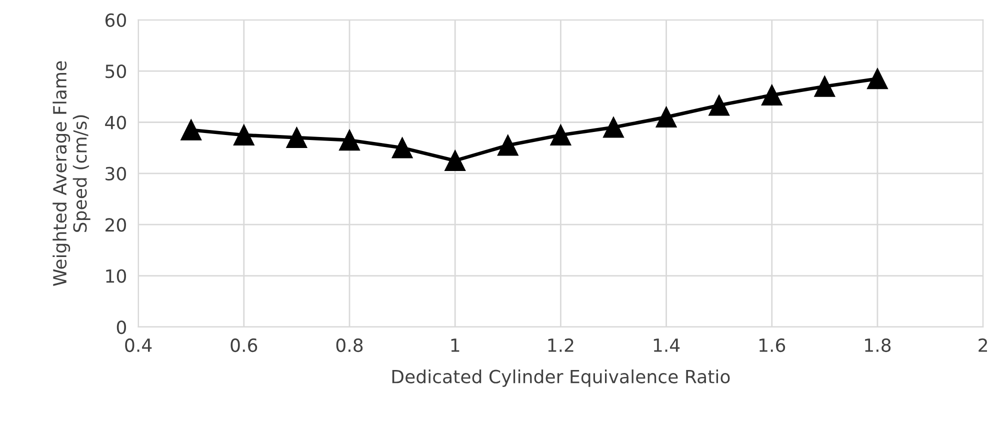 This screenshot has height=423, width=995. Describe the element at coordinates (71, 173) in the screenshot. I see `y-axis-title: Weighted Average Flame Speed (cm/s)` at that location.